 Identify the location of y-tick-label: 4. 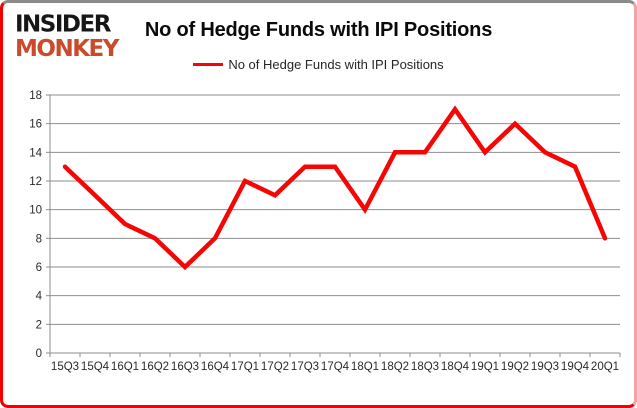
(39, 297).